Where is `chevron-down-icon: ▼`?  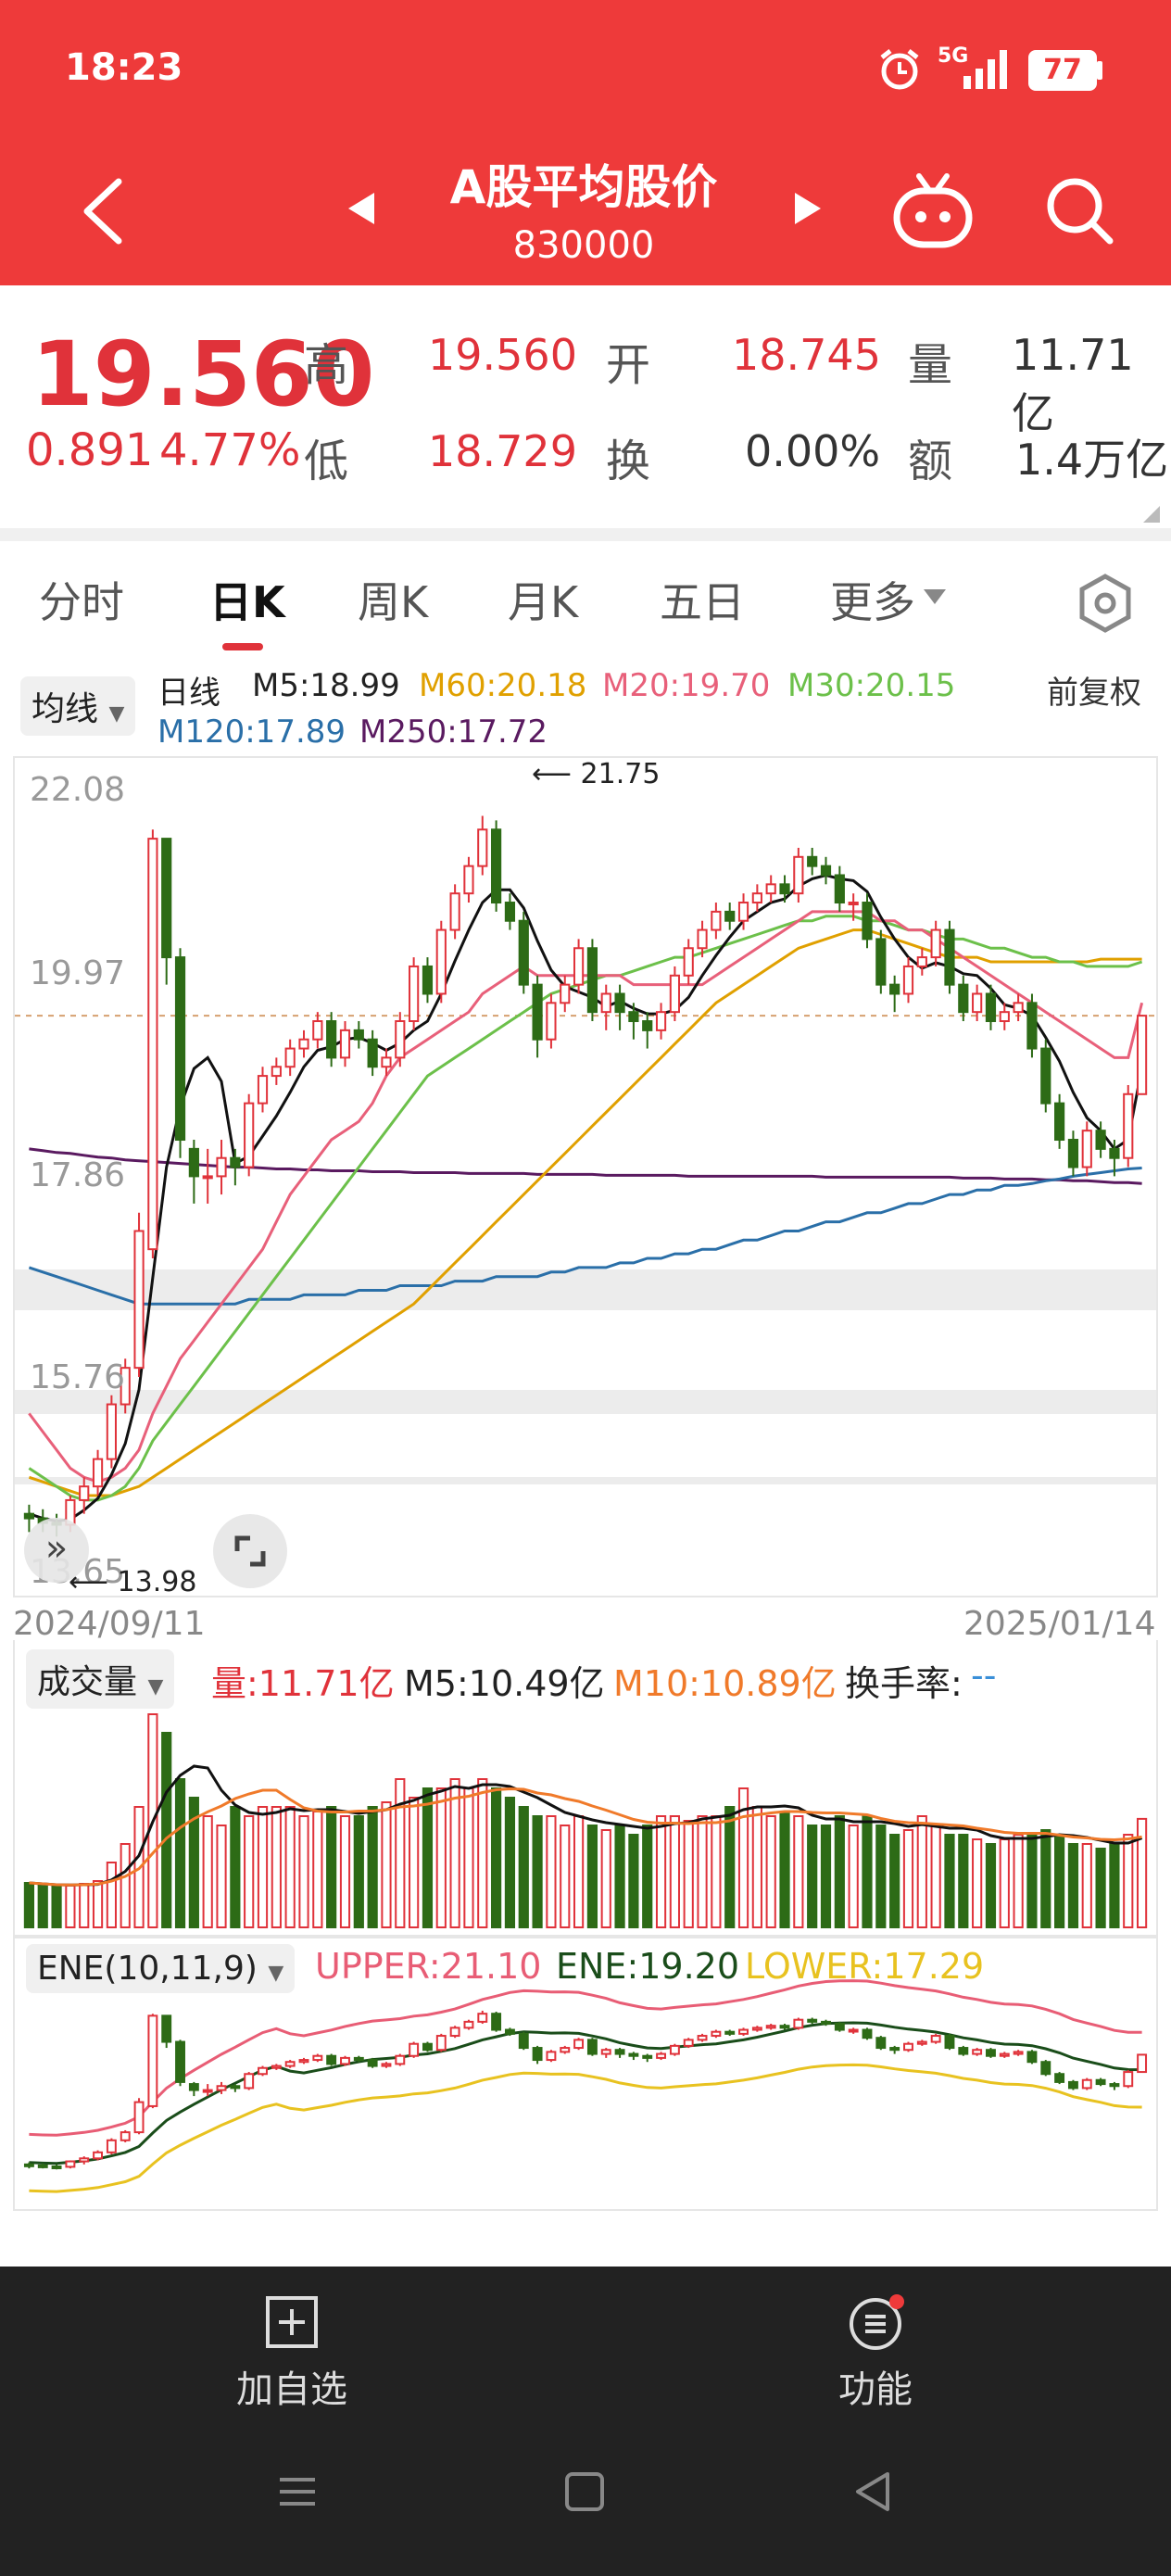 chevron-down-icon: ▼ is located at coordinates (156, 1686).